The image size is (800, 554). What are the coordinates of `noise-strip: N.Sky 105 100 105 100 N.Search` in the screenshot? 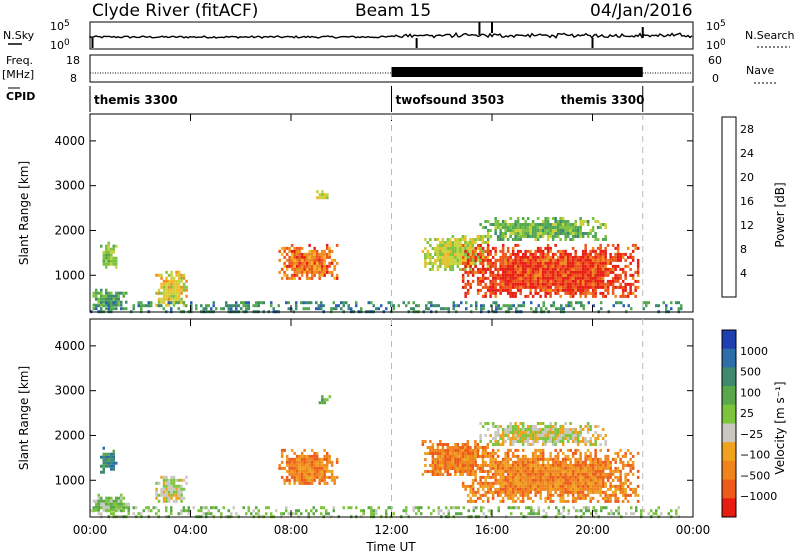 It's located at (399, 35).